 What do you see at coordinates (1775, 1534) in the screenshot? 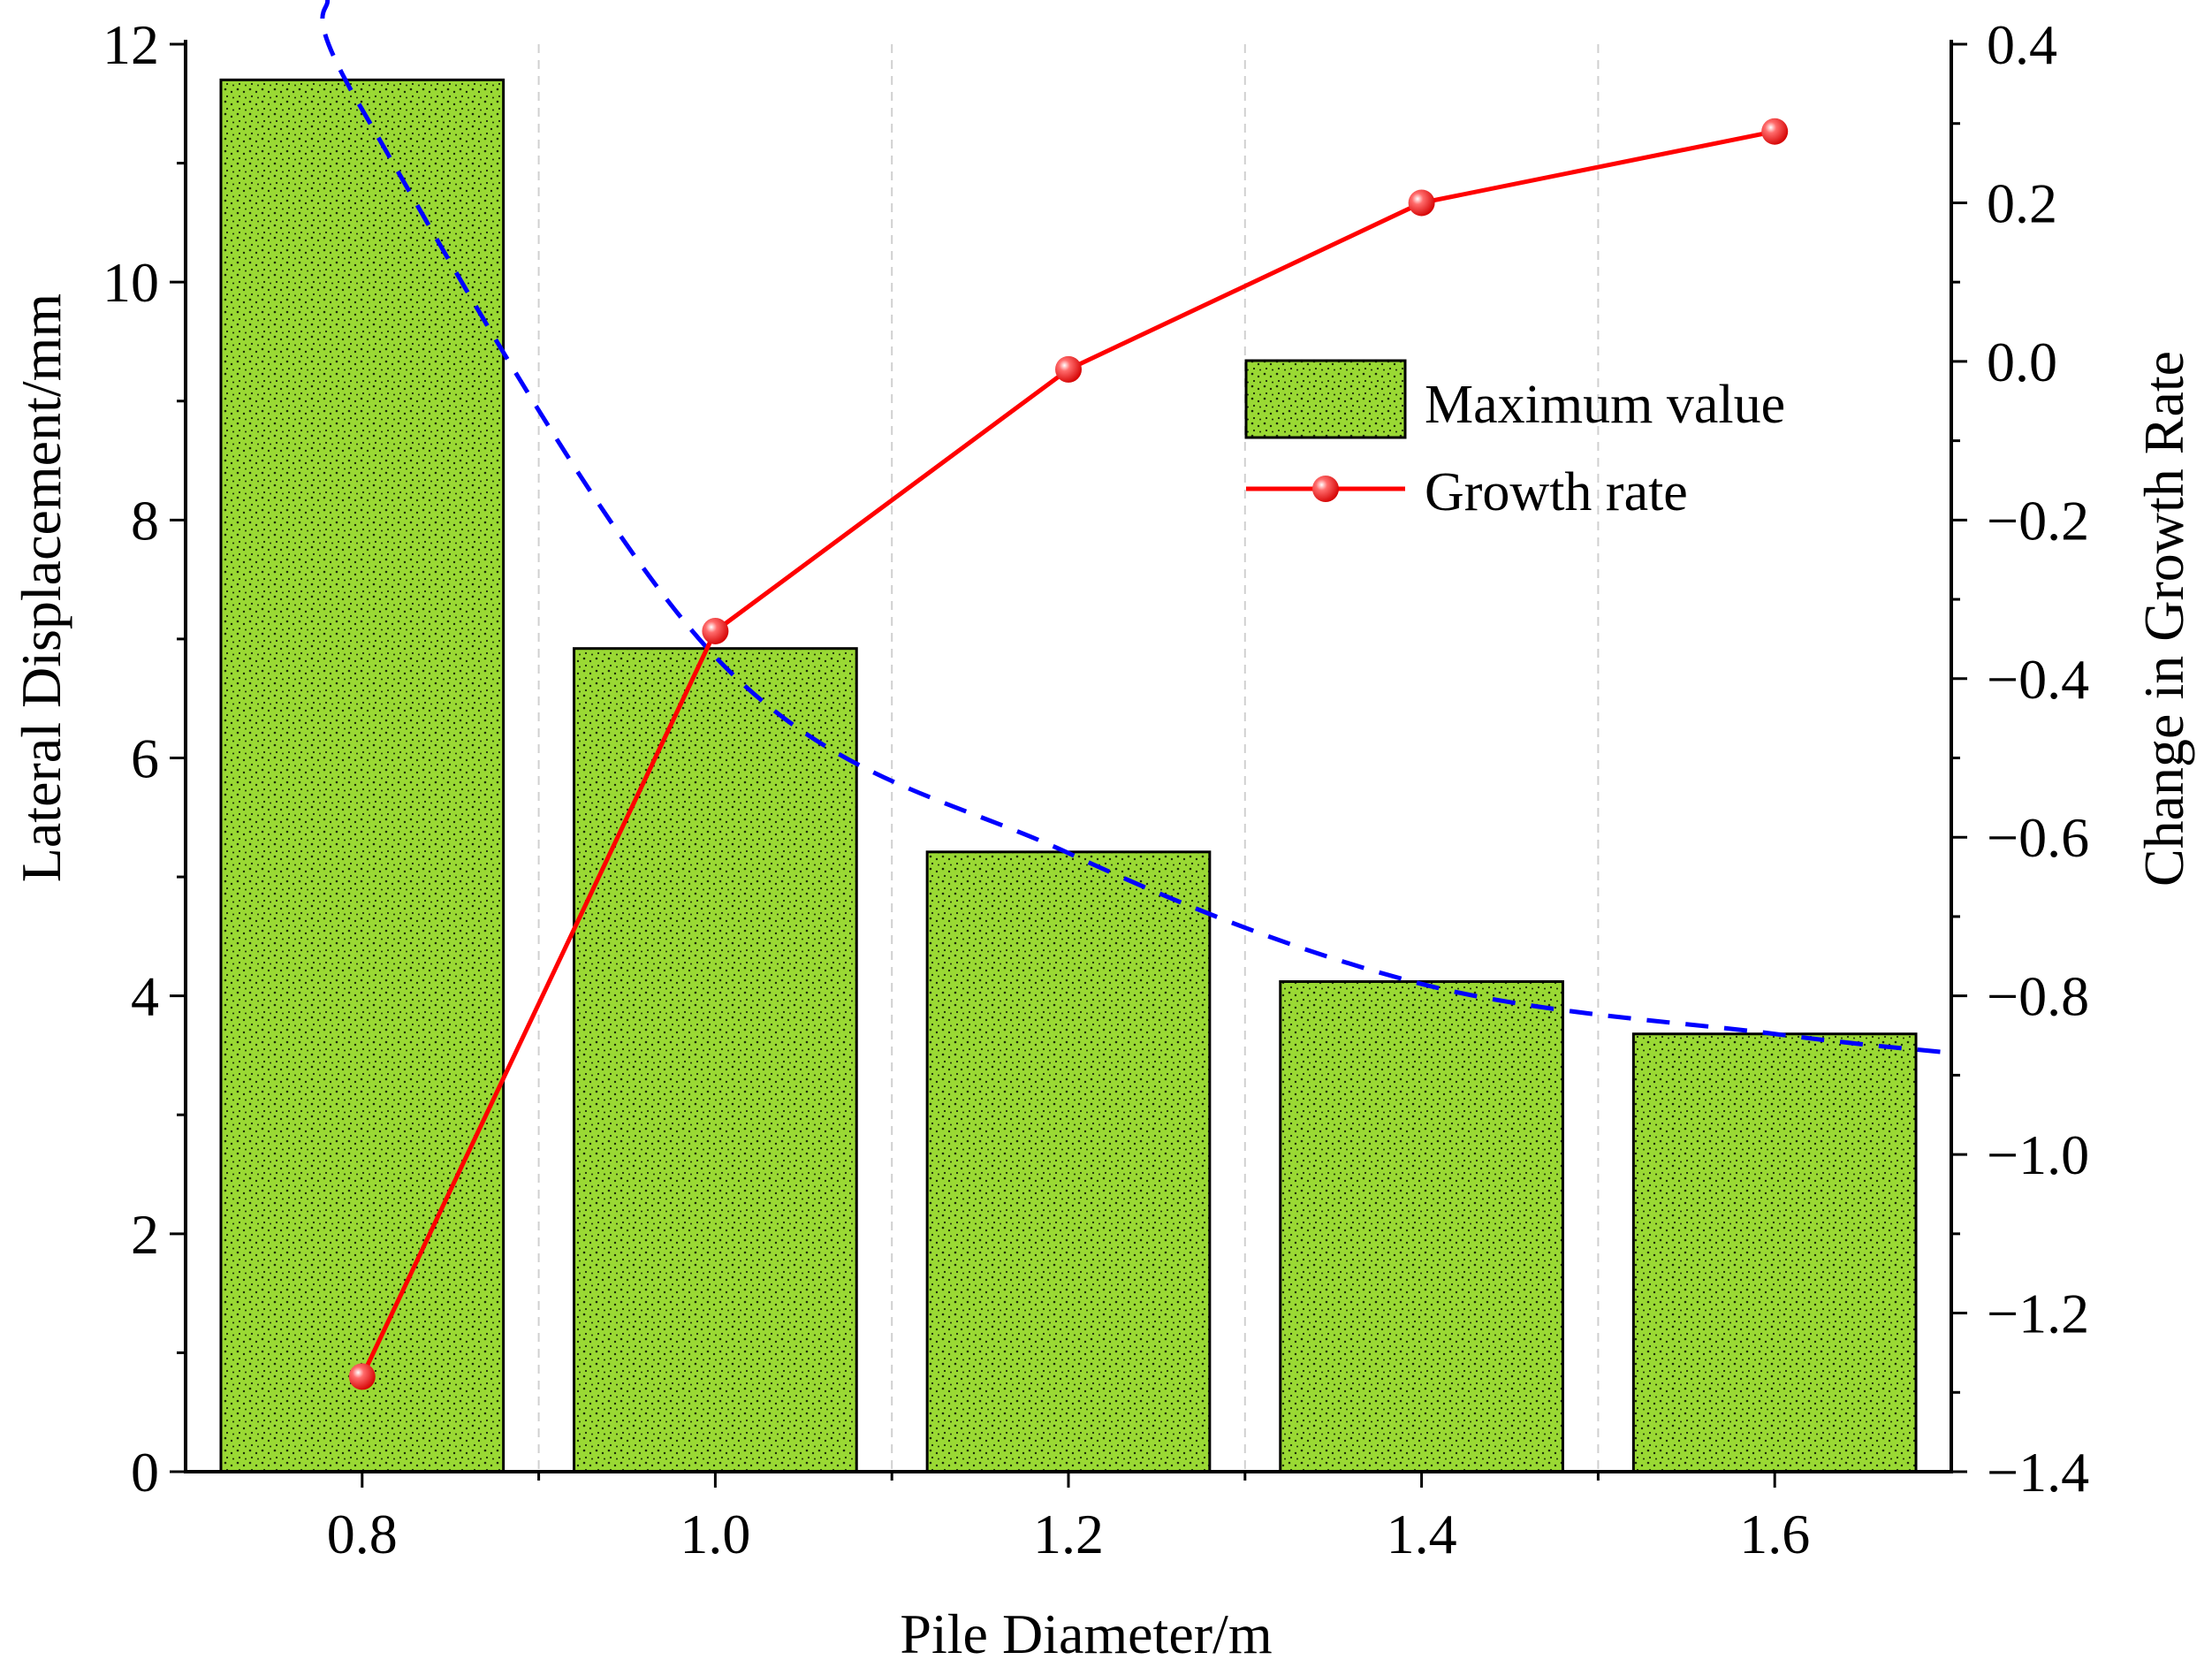
I see `x-tick-label: 1.6` at bounding box center [1775, 1534].